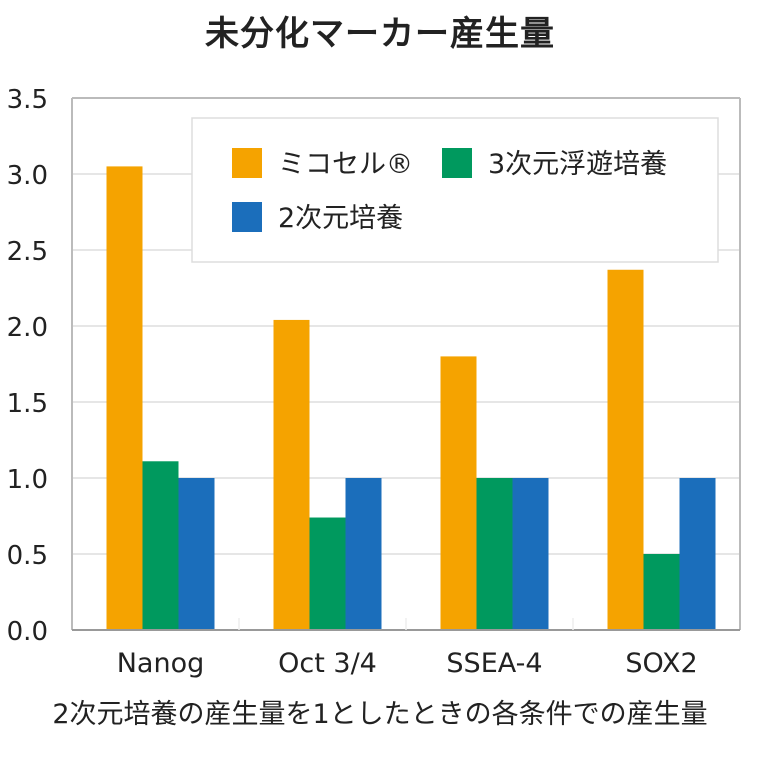 Image resolution: width=760 pixels, height=784 pixels. Describe the element at coordinates (27, 556) in the screenshot. I see `y-tick-label: 0.5` at that location.